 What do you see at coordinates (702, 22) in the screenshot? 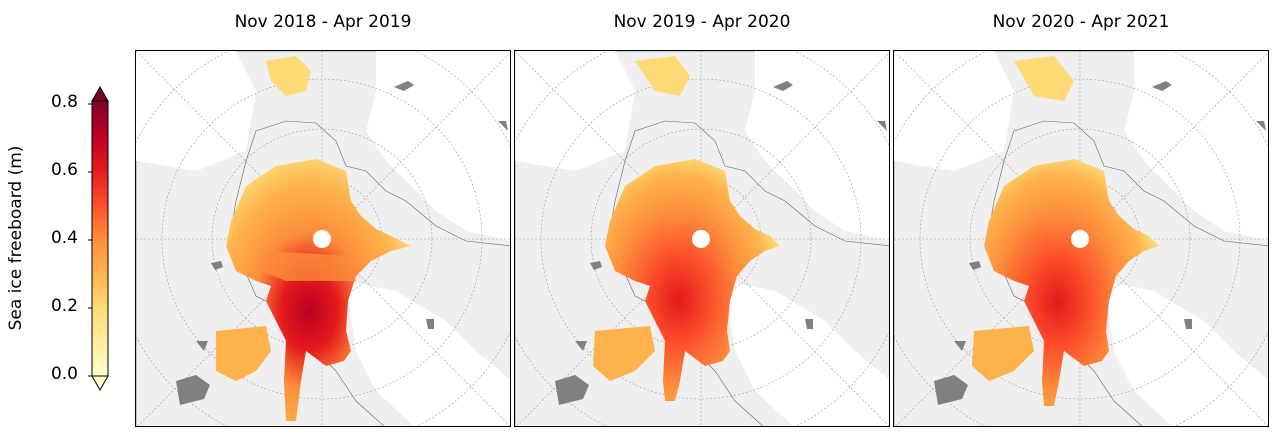
I see `panel-title-2: Nov 2019 - Apr 2020` at bounding box center [702, 22].